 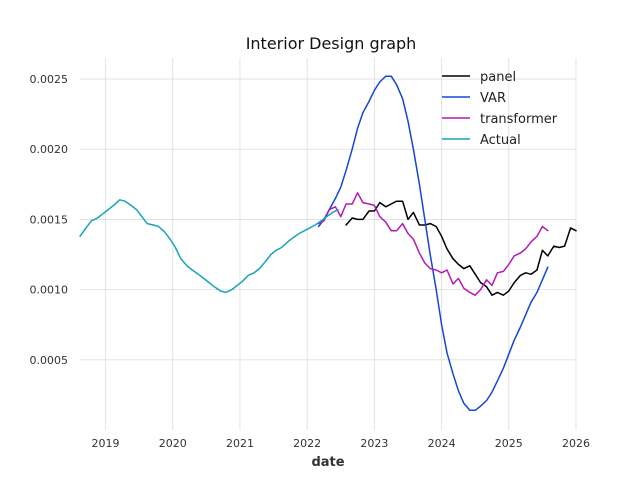 What do you see at coordinates (442, 443) in the screenshot?
I see `x-tick-label: 2024` at bounding box center [442, 443].